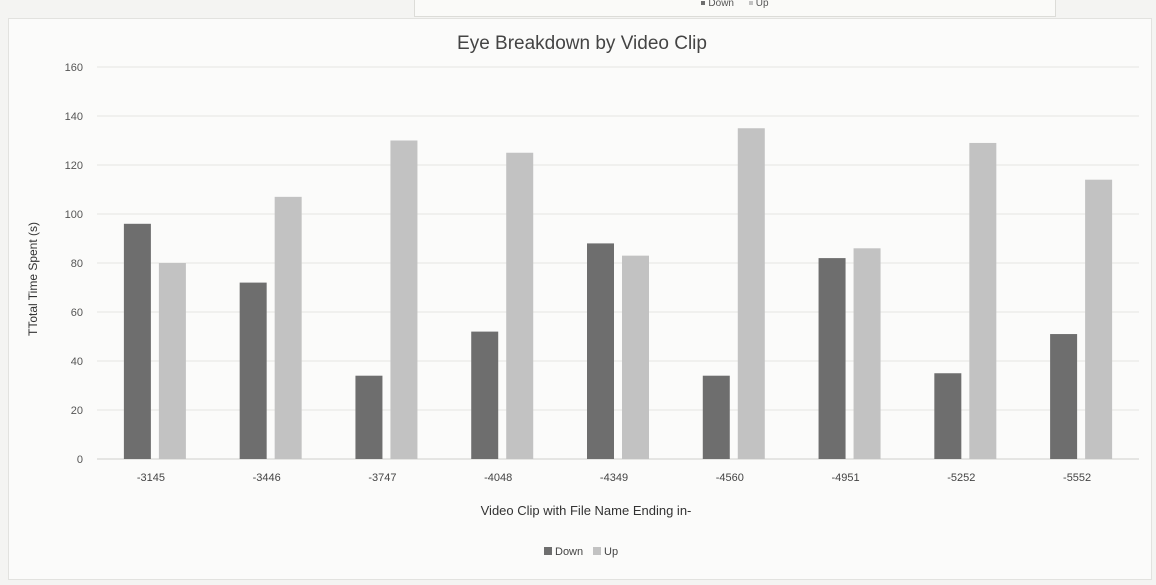 The height and width of the screenshot is (585, 1156). What do you see at coordinates (597, 551) in the screenshot?
I see `legend-swatch-up` at bounding box center [597, 551].